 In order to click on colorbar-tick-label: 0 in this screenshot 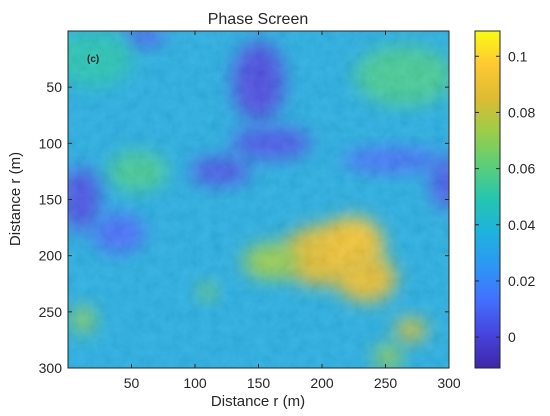, I will do `click(512, 337)`.